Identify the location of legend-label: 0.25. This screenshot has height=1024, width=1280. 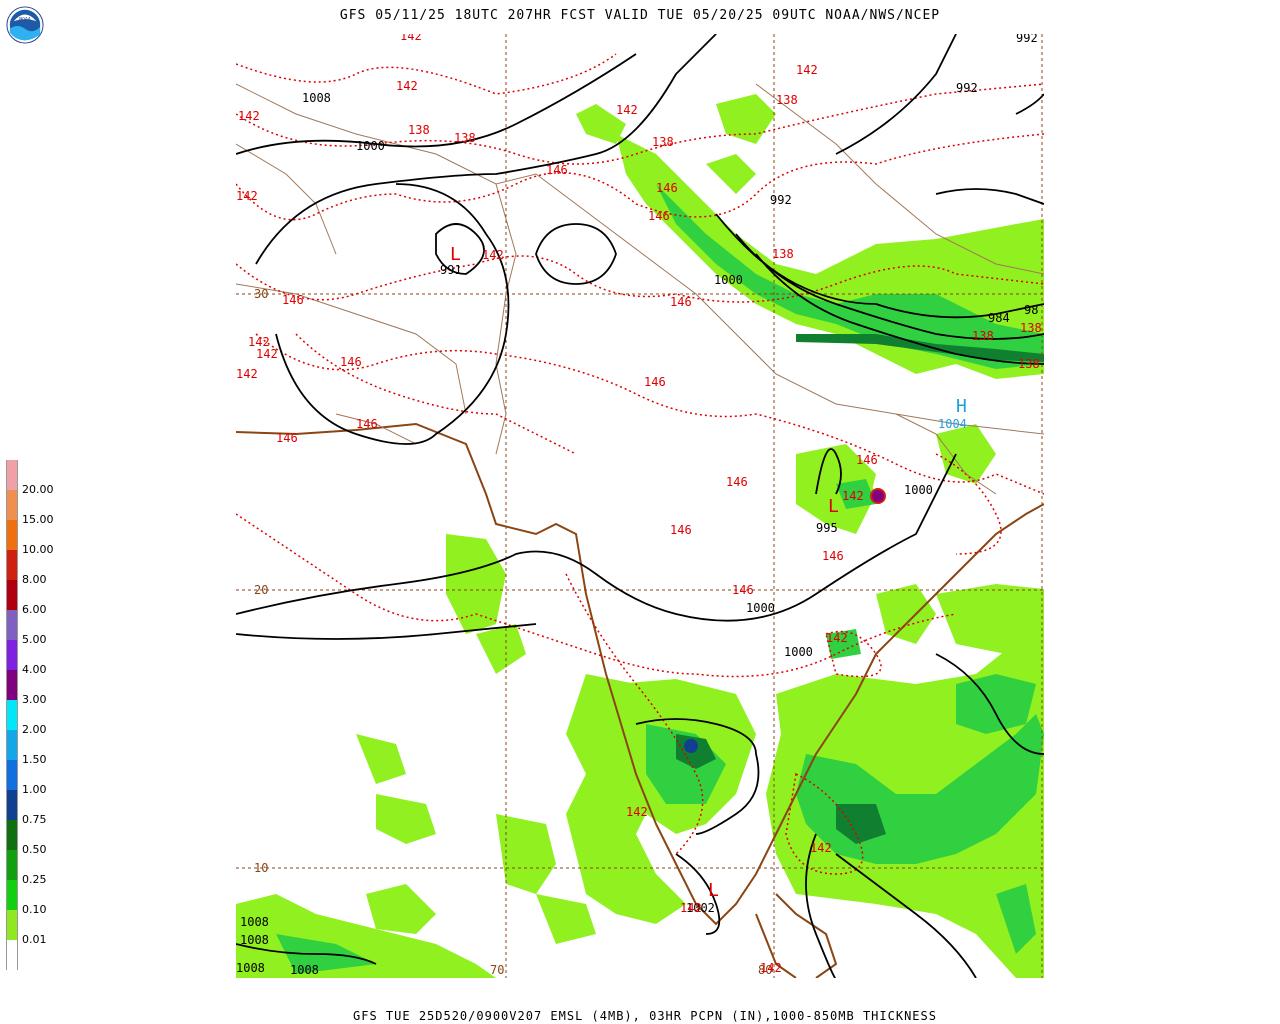
(34, 879).